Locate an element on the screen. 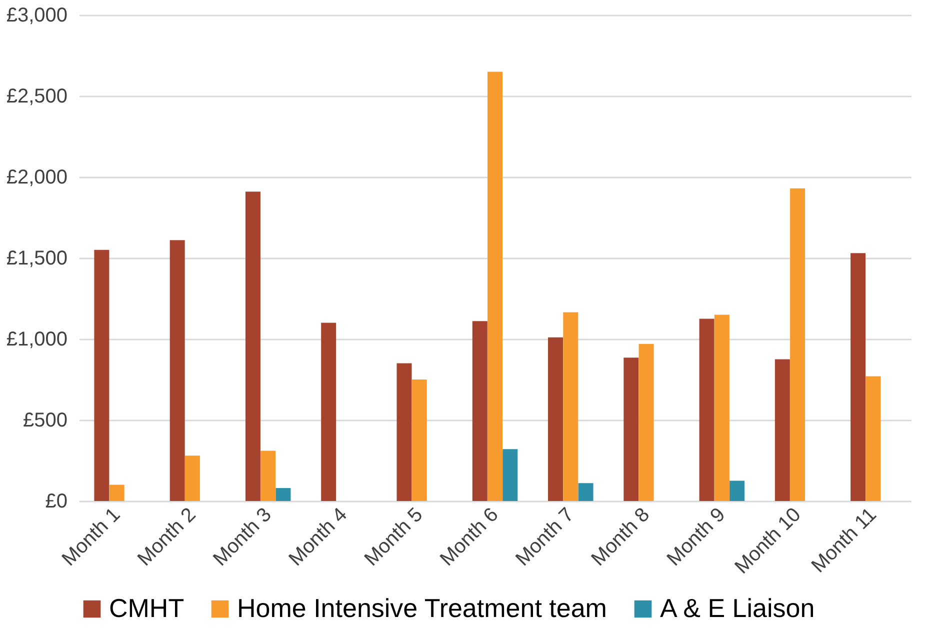  y-tick-label: £0 is located at coordinates (56, 501).